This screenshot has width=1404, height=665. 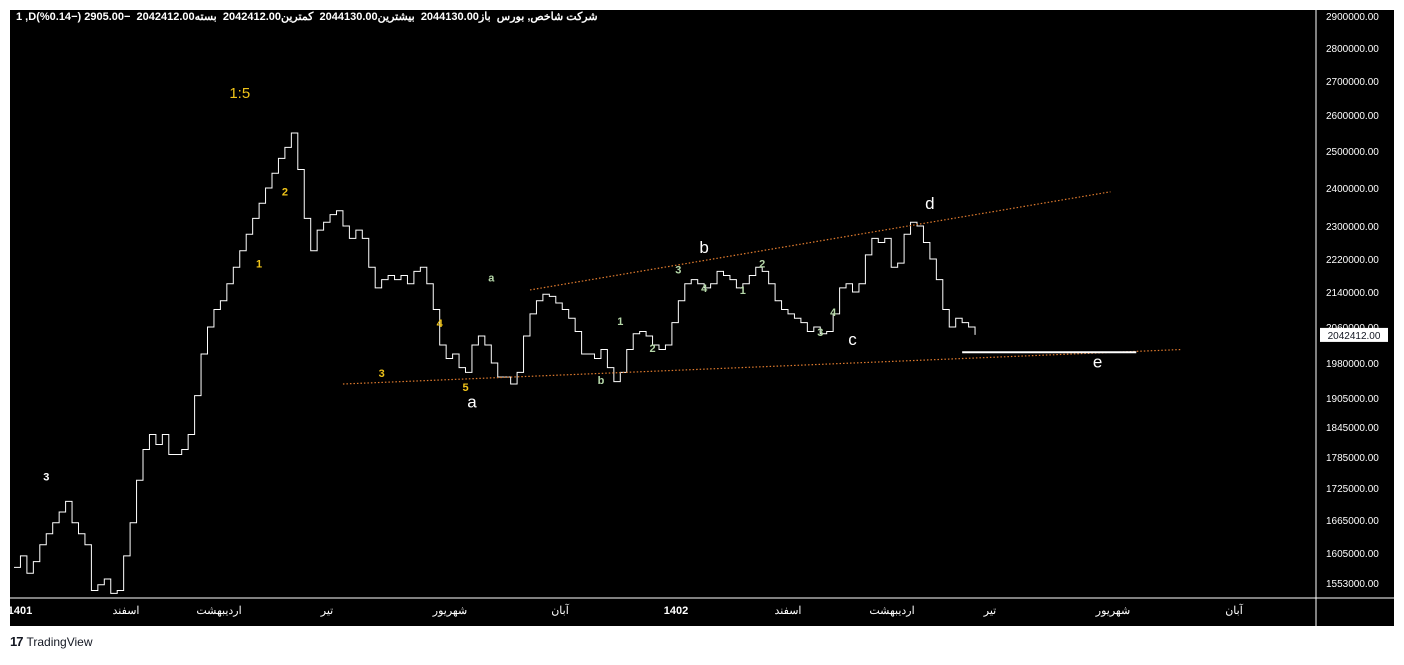 I want to click on wave-label: d, so click(x=929, y=203).